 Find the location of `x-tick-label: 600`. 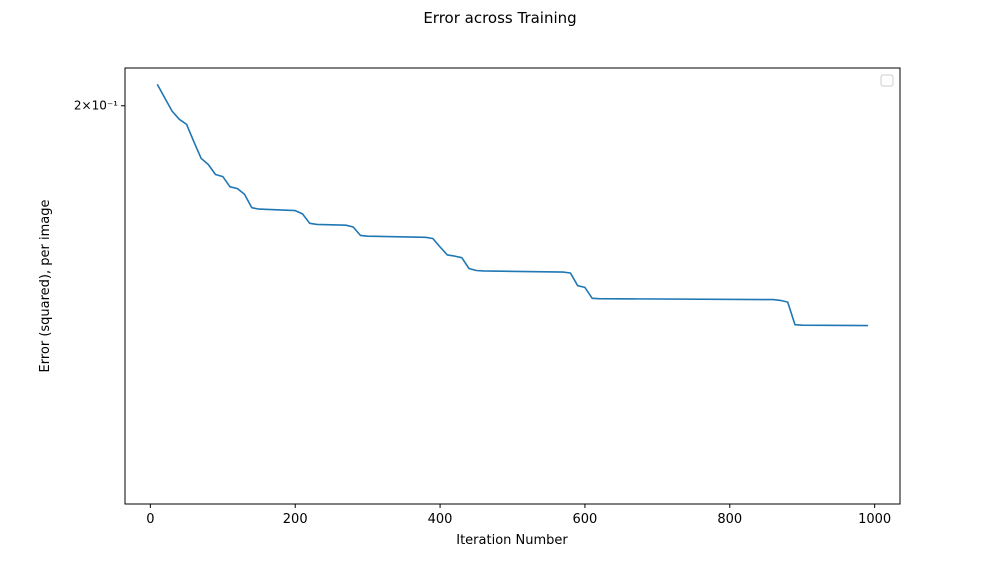

x-tick-label: 600 is located at coordinates (585, 519).